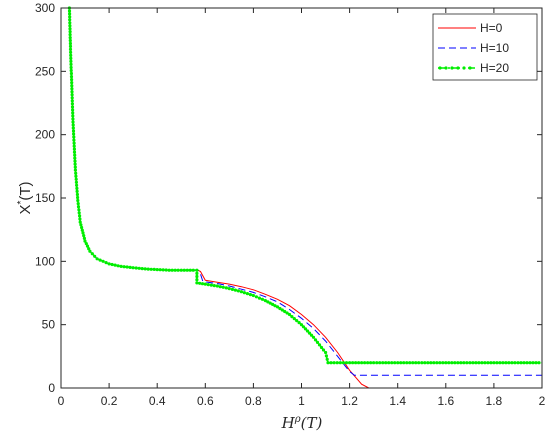 This screenshot has width=550, height=437. I want to click on legend-label: H=10, so click(494, 48).